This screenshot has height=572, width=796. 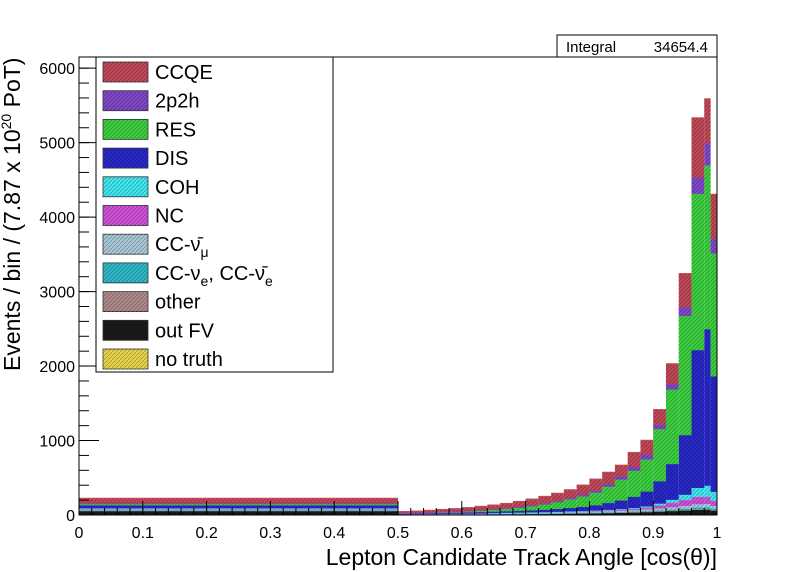 I want to click on y-tick-label: 6000, so click(x=57, y=69).